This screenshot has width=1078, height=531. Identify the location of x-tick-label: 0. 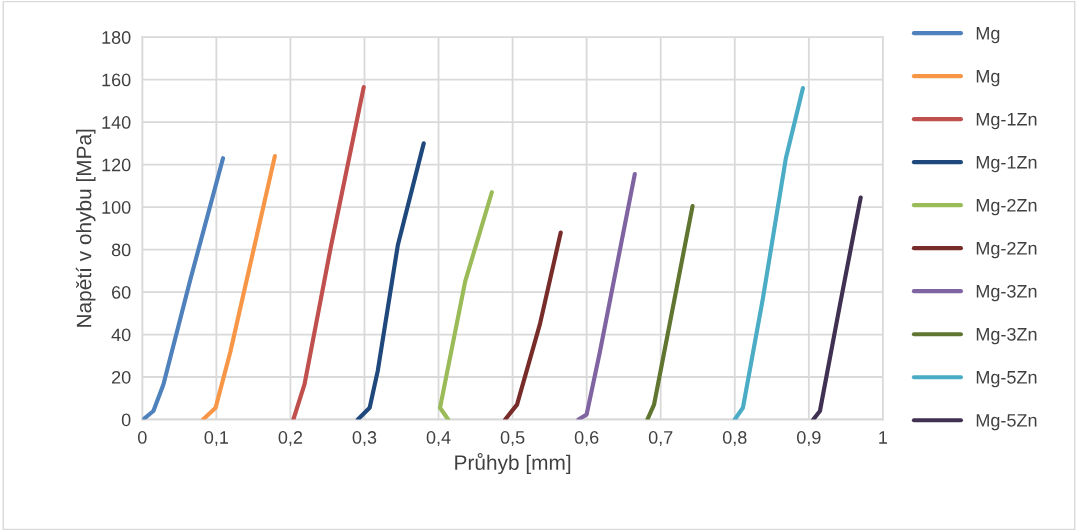
(142, 437).